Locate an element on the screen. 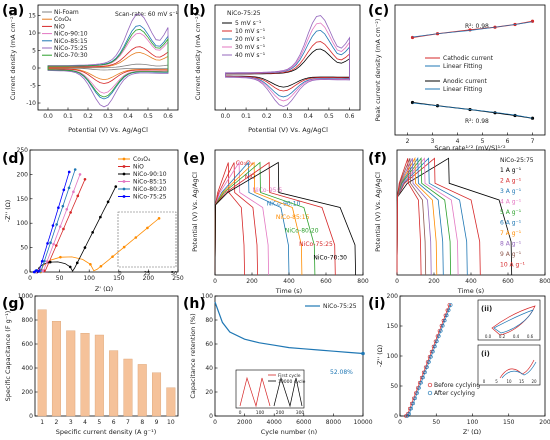 Image resolution: width=550 pixels, height=440 pixels. legend-label-a-0: Ni-Foam is located at coordinates (66, 12).